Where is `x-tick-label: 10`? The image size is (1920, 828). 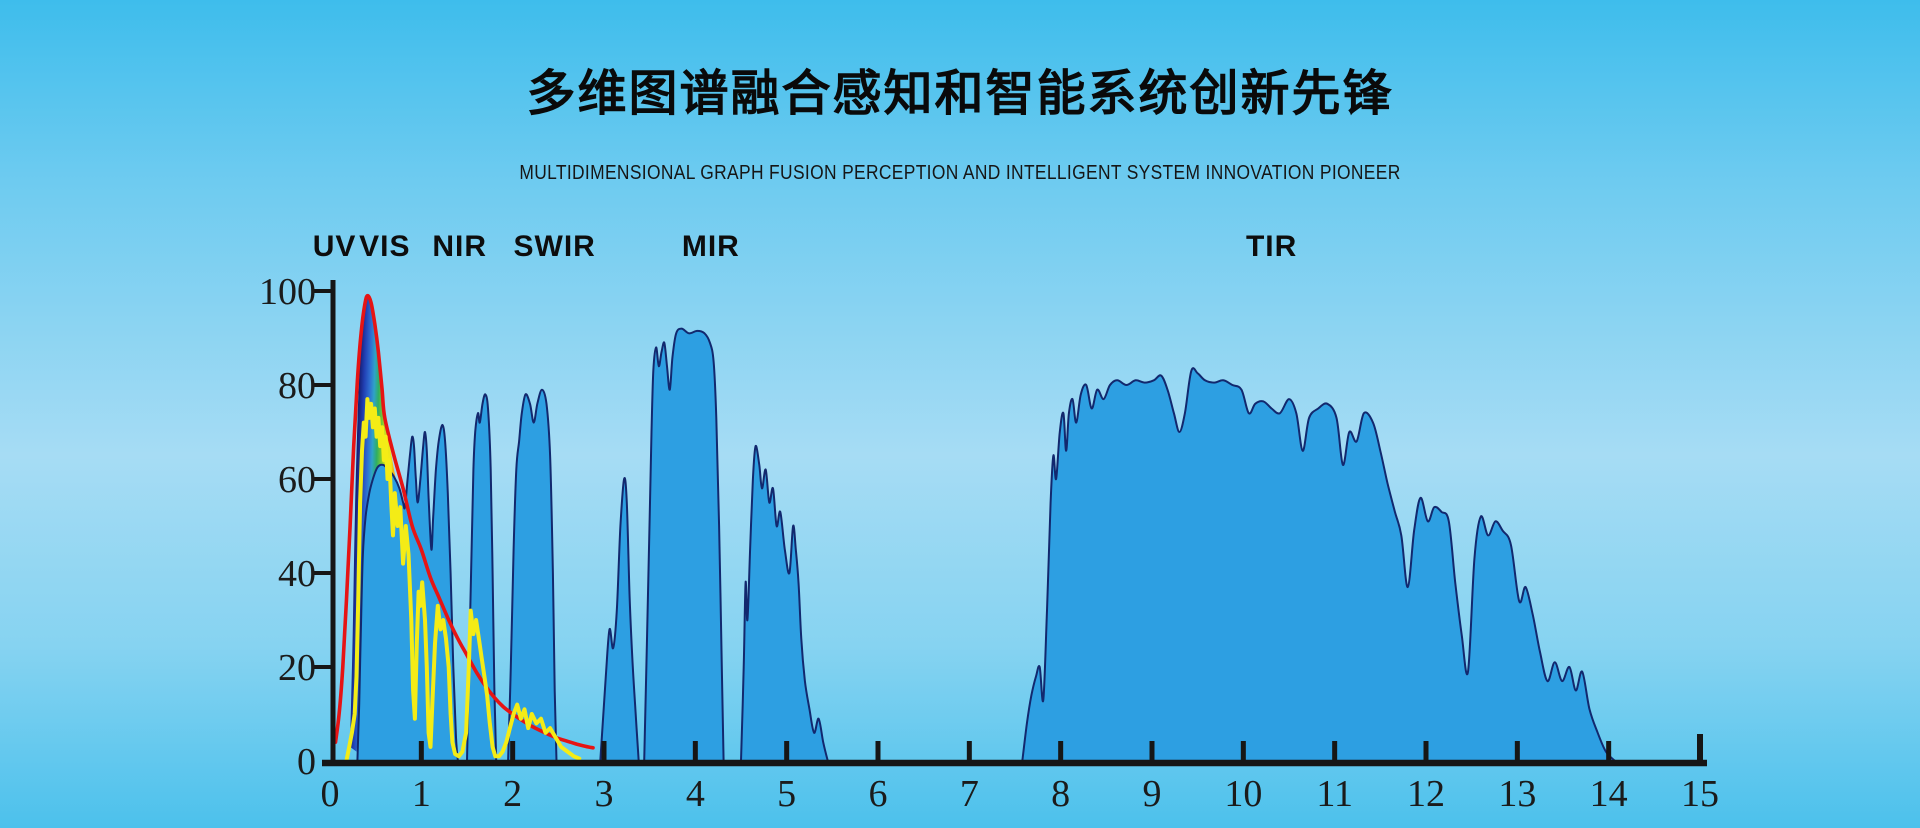 x-tick-label: 10 is located at coordinates (1243, 794).